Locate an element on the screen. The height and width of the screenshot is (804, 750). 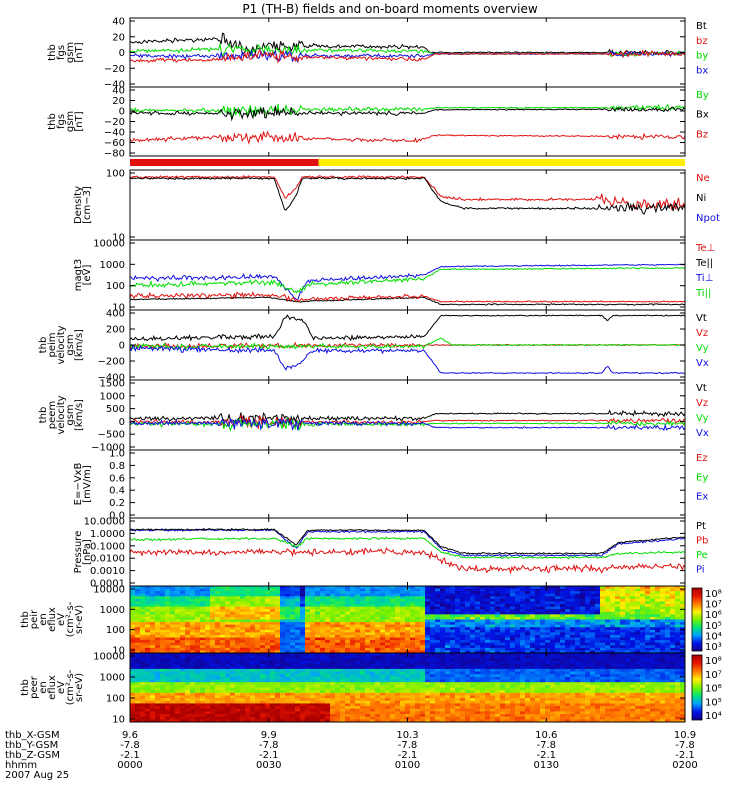
peim-series-blue is located at coordinates (407, 360).